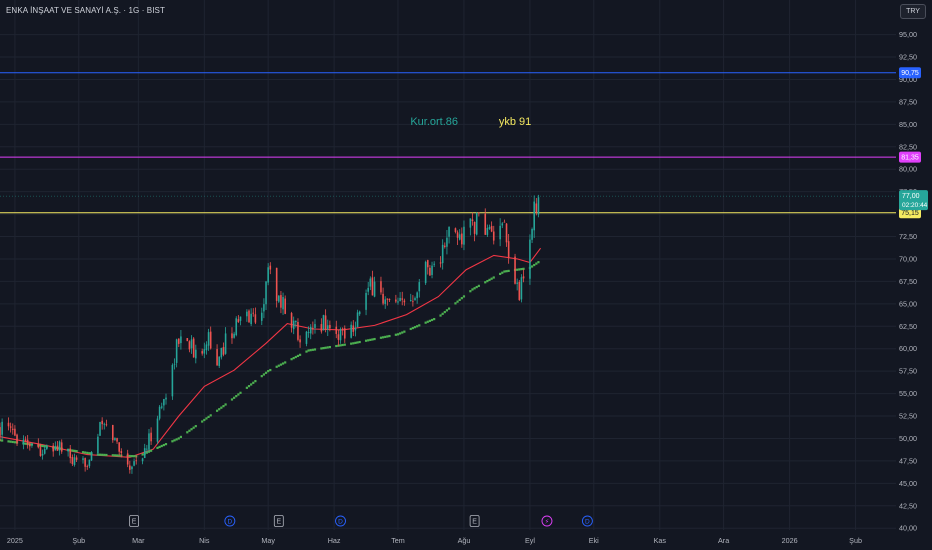  Describe the element at coordinates (134, 522) in the screenshot. I see `earnings-marker-label: E` at that location.